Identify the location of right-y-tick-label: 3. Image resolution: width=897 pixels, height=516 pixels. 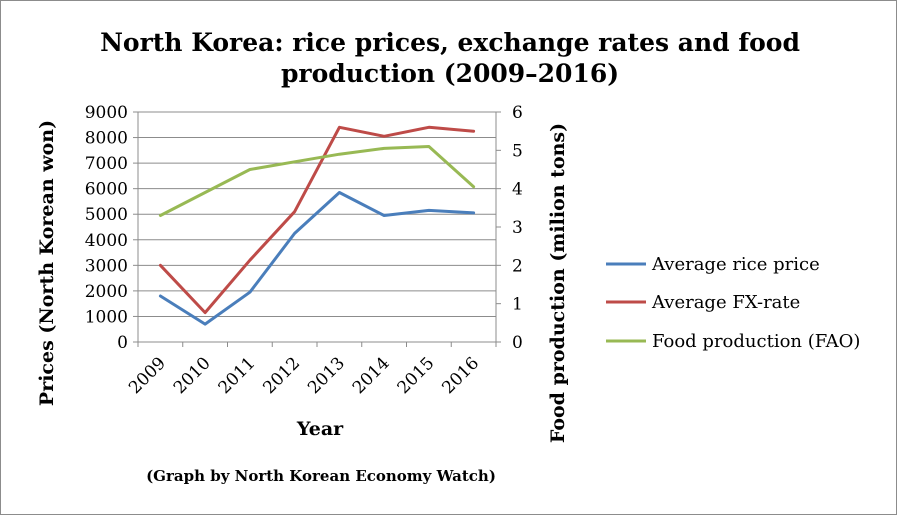
(517, 228).